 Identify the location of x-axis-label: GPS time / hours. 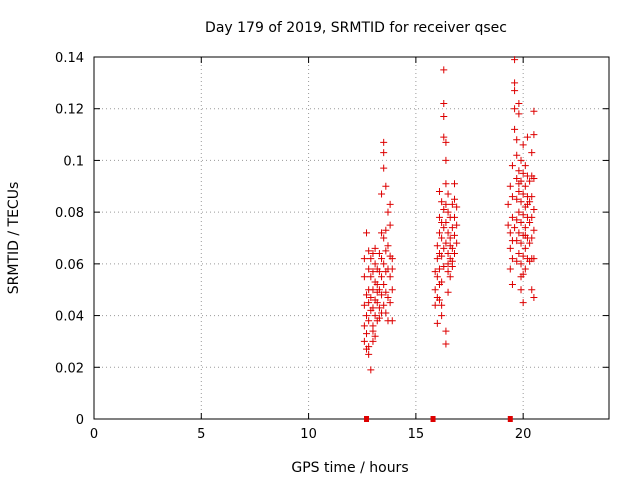
(349, 468).